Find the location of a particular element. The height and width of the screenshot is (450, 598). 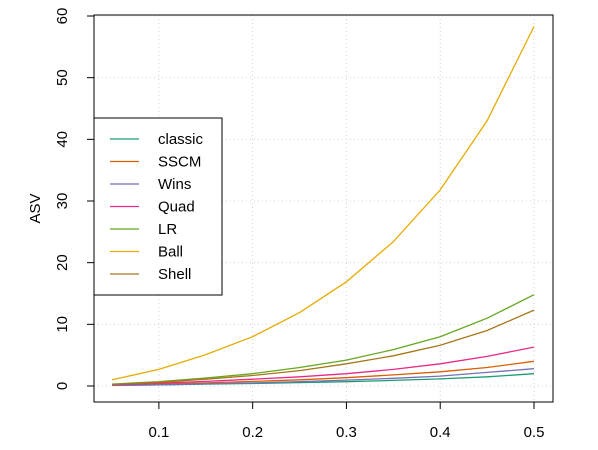

legend-label: LR is located at coordinates (167, 229).